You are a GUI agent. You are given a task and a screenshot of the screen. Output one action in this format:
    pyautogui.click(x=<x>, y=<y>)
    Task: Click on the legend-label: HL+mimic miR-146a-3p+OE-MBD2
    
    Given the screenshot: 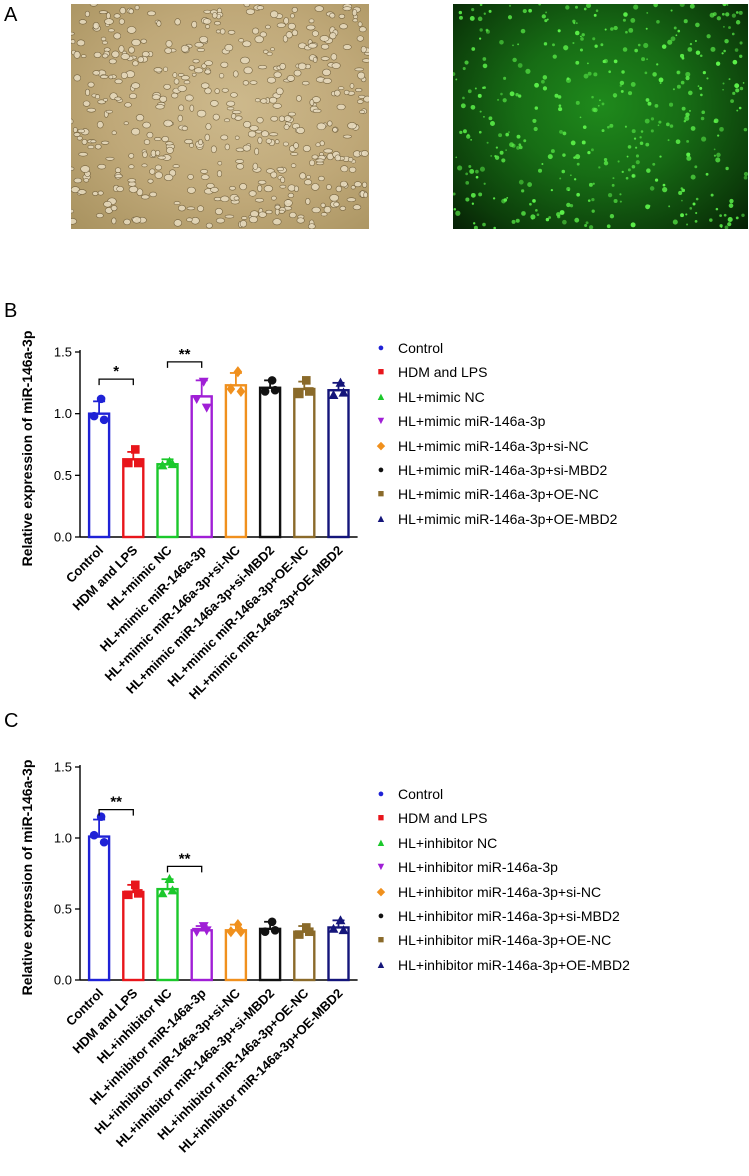 What is the action you would take?
    pyautogui.click(x=508, y=518)
    